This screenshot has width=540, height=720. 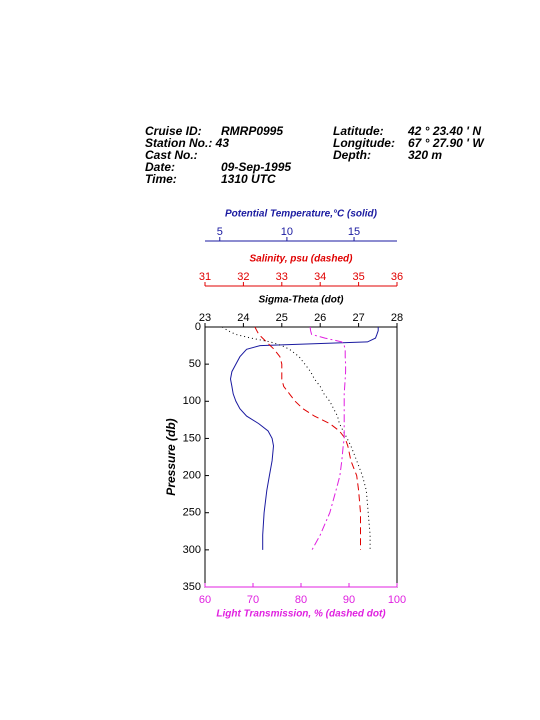 I want to click on x-tick-label: 24, so click(x=243, y=318).